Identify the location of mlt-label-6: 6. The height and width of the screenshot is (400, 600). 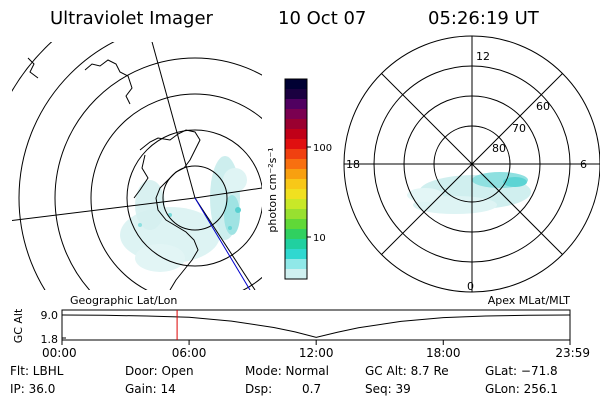
(583, 164).